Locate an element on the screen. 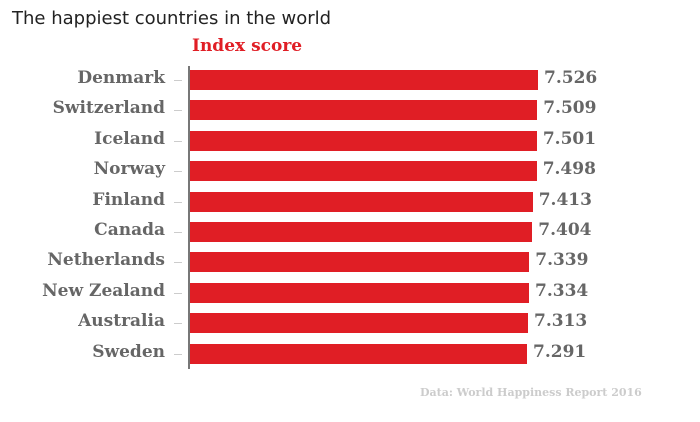 The width and height of the screenshot is (700, 422). source-note: Data: World Happiness Report 2016 is located at coordinates (531, 392).